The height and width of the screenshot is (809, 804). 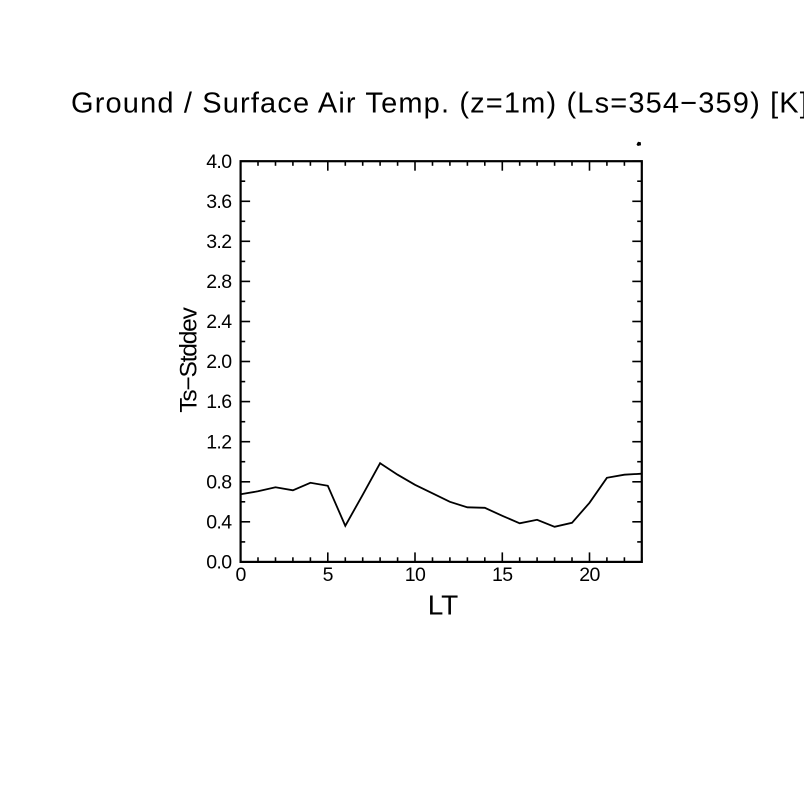 I want to click on svg-text: 1.6, so click(x=218, y=402).